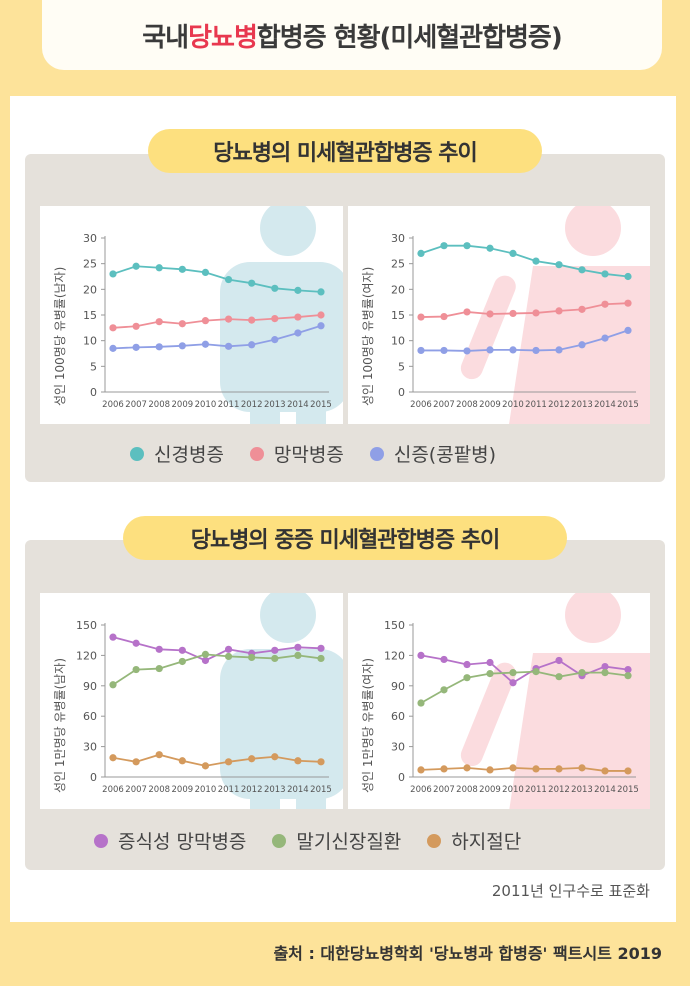 The height and width of the screenshot is (986, 690). What do you see at coordinates (570, 891) in the screenshot?
I see `standardization-note: 2011년 인구수로 표준화` at bounding box center [570, 891].